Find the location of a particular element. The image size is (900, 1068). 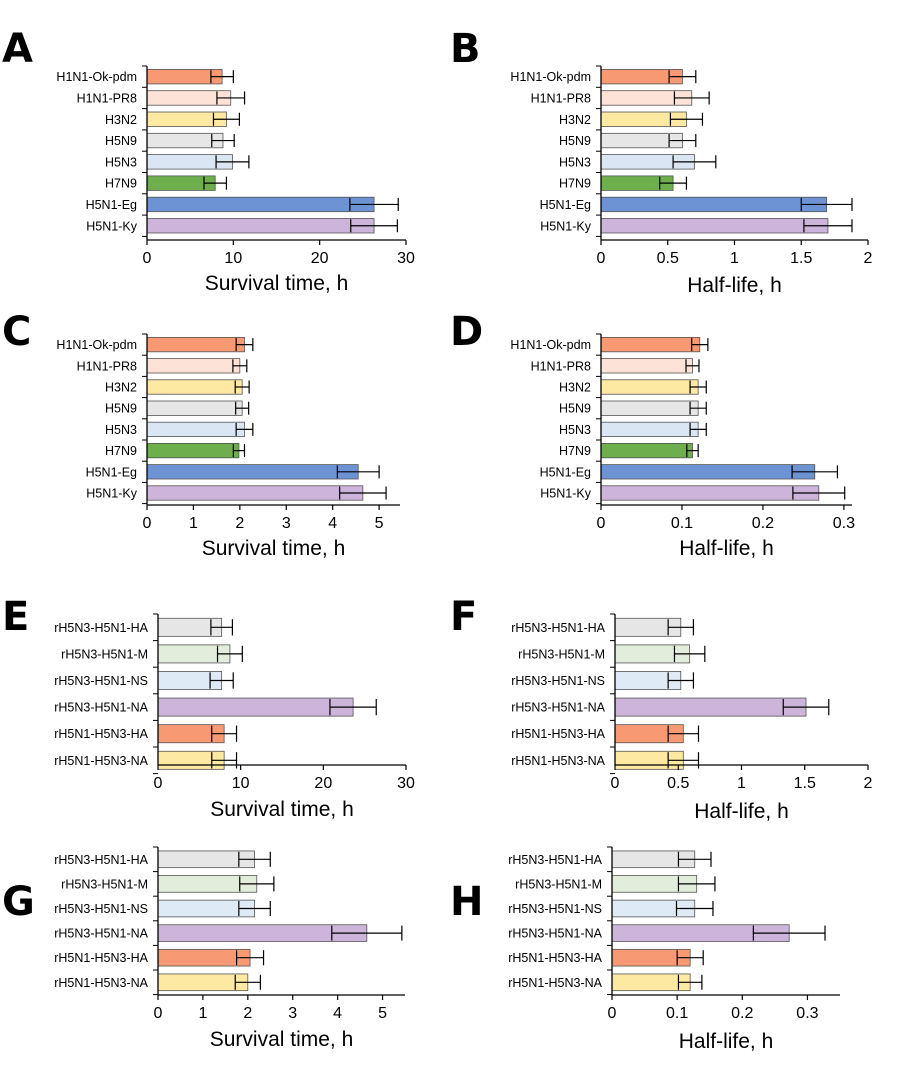

x-tick-label: 30 is located at coordinates (406, 783).